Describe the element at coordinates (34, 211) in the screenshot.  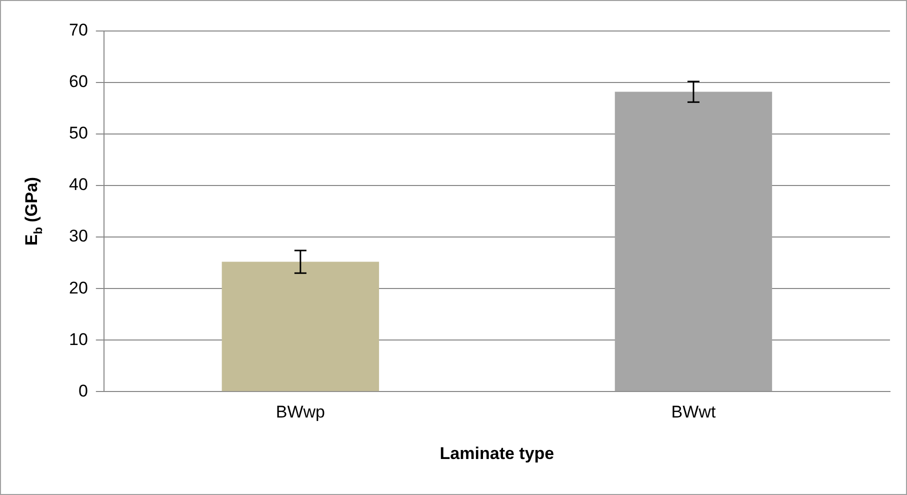
I see `y-axis-title: Eb (GPa)` at that location.